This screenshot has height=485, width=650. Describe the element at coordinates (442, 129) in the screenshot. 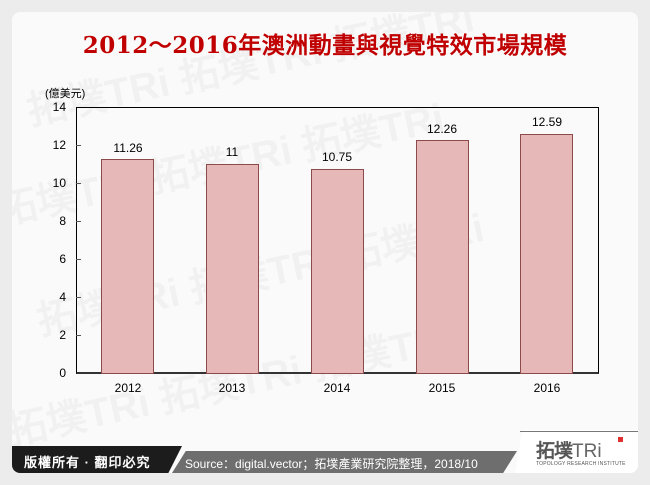

I see `value-label: 12.26` at that location.